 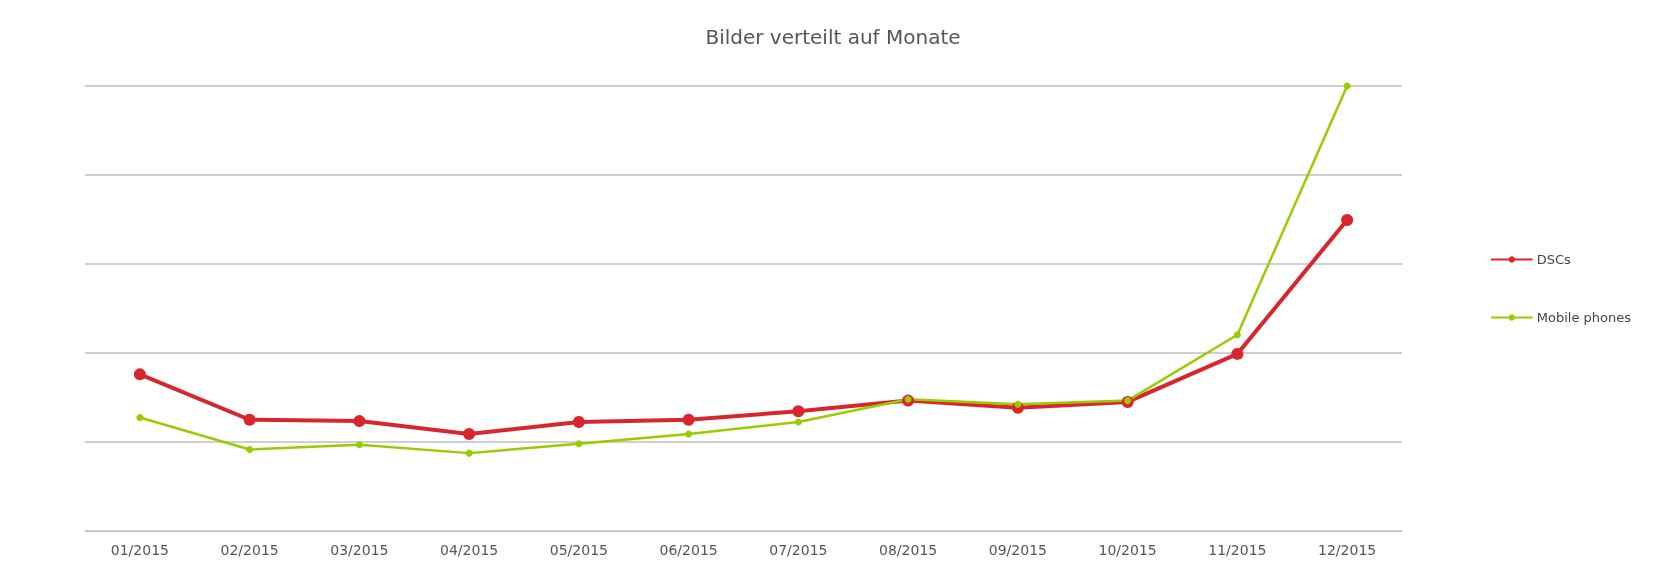 What do you see at coordinates (359, 550) in the screenshot?
I see `x-tick-label: 03/2015` at bounding box center [359, 550].